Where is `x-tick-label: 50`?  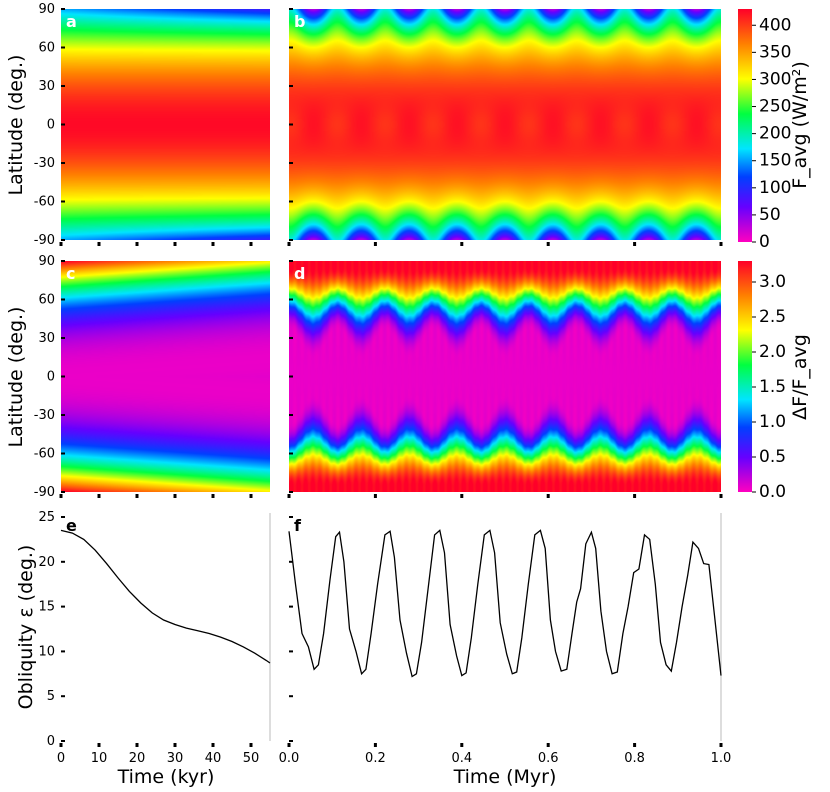 x-tick-label: 50 is located at coordinates (251, 758).